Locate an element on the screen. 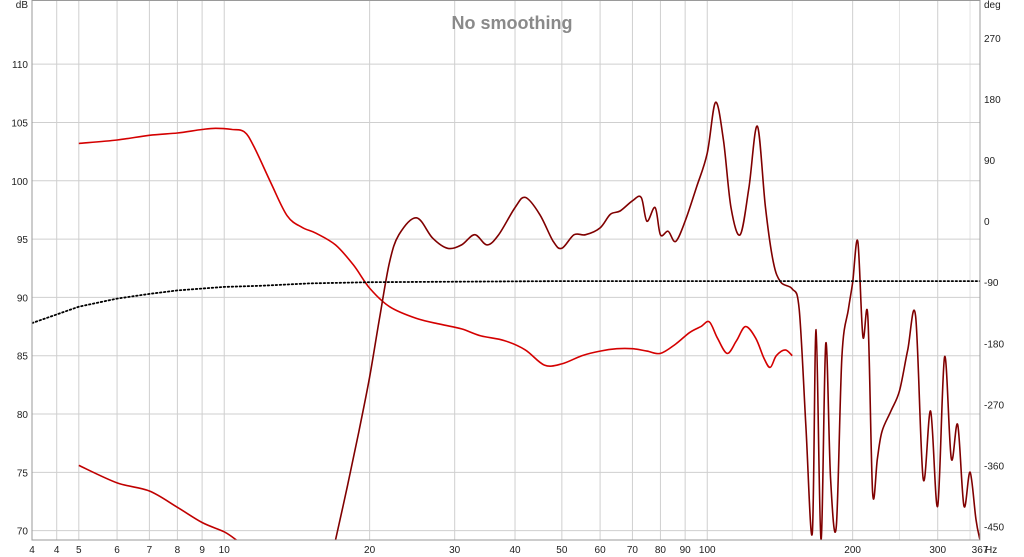 Image resolution: width=1024 pixels, height=557 pixels. y-left-tick-label: 100 is located at coordinates (19, 182).